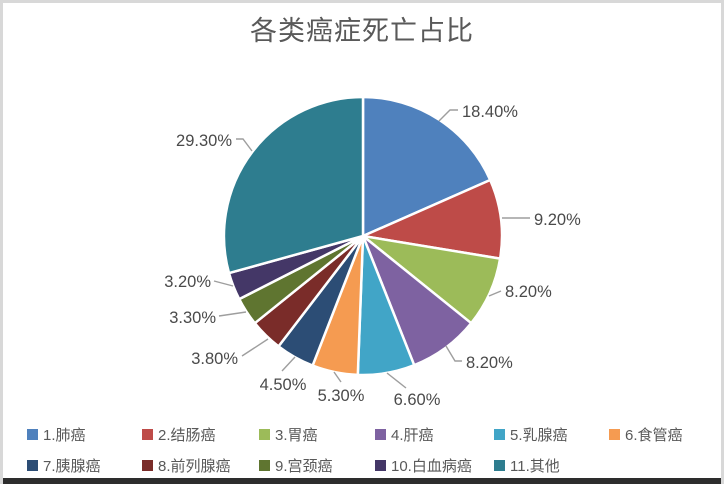 The width and height of the screenshot is (724, 484). Describe the element at coordinates (283, 385) in the screenshot. I see `data-label-7: 4.50%` at that location.